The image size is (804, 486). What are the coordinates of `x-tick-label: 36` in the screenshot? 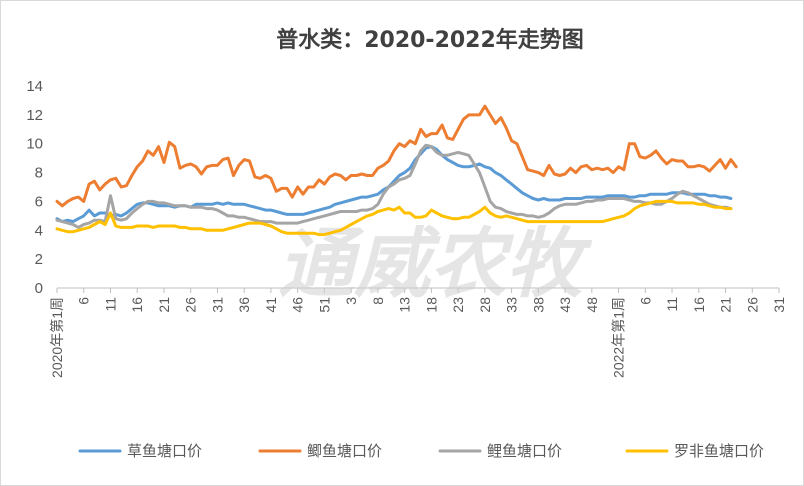 It's located at (244, 305).